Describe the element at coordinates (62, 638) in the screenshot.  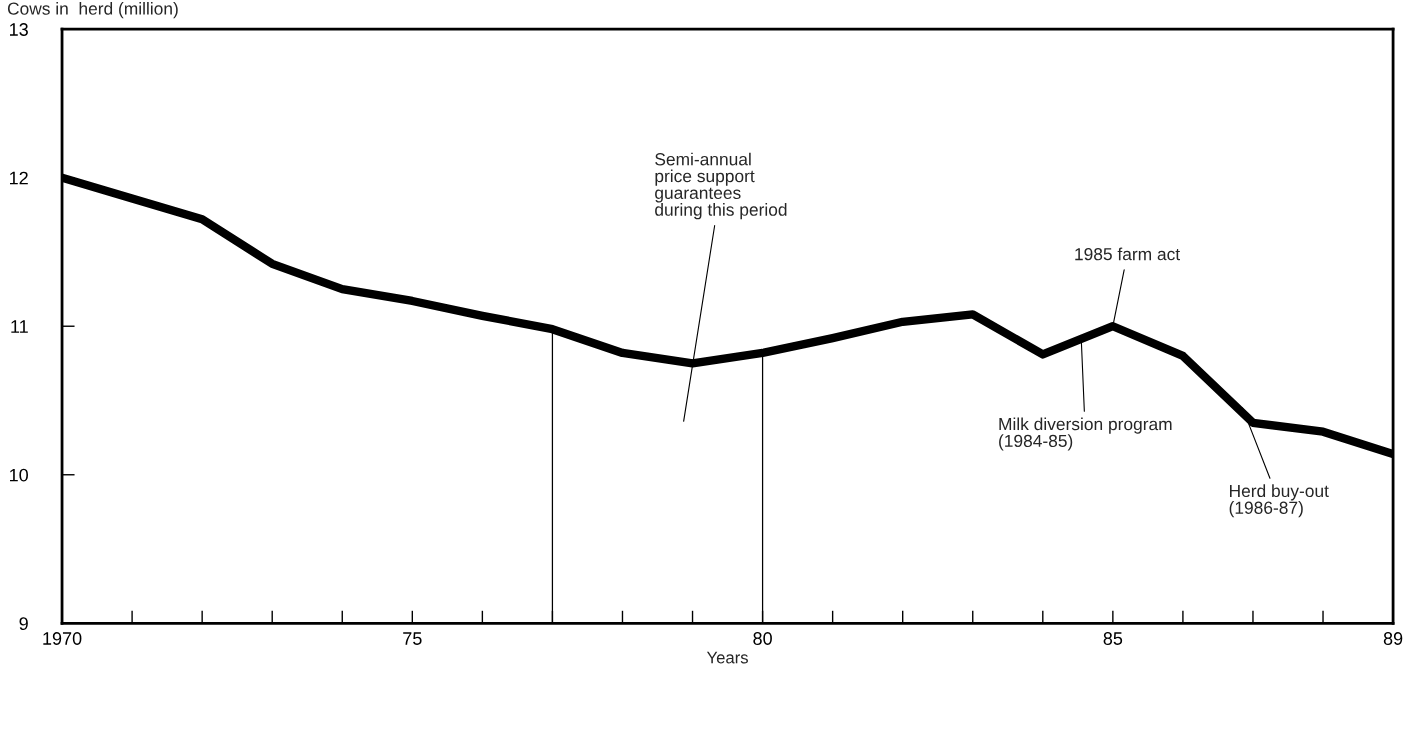
I see `x-tick-label: 1970` at that location.